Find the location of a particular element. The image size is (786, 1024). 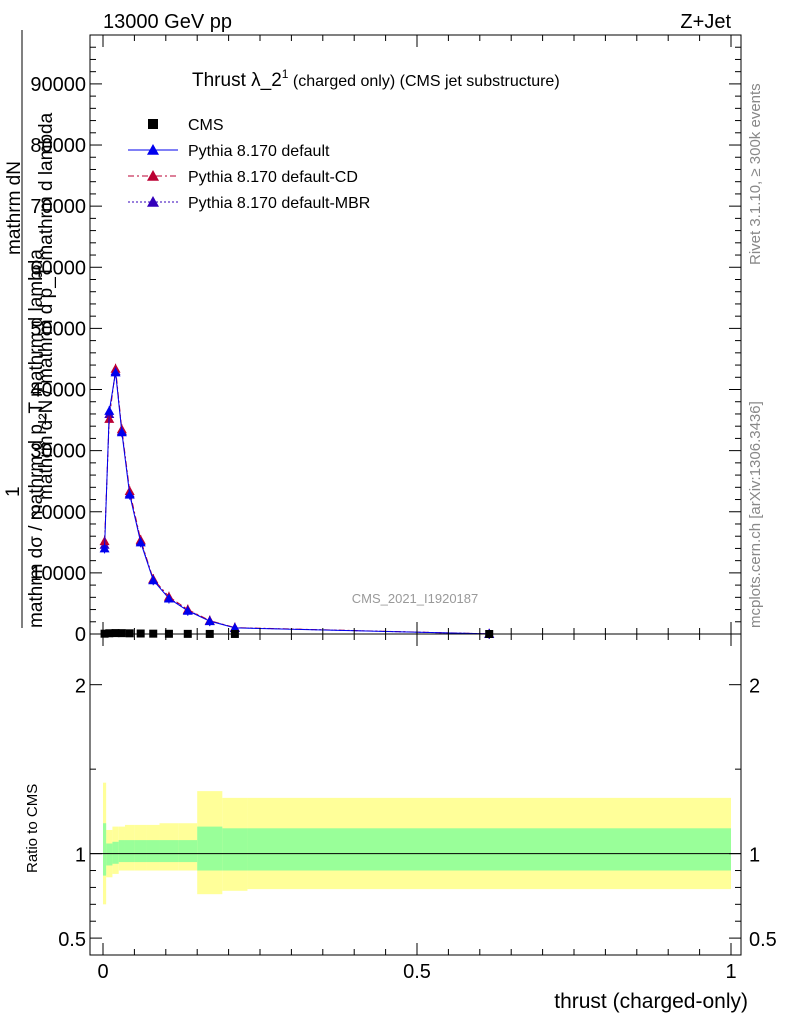

ratio-bands is located at coordinates (417, 843).